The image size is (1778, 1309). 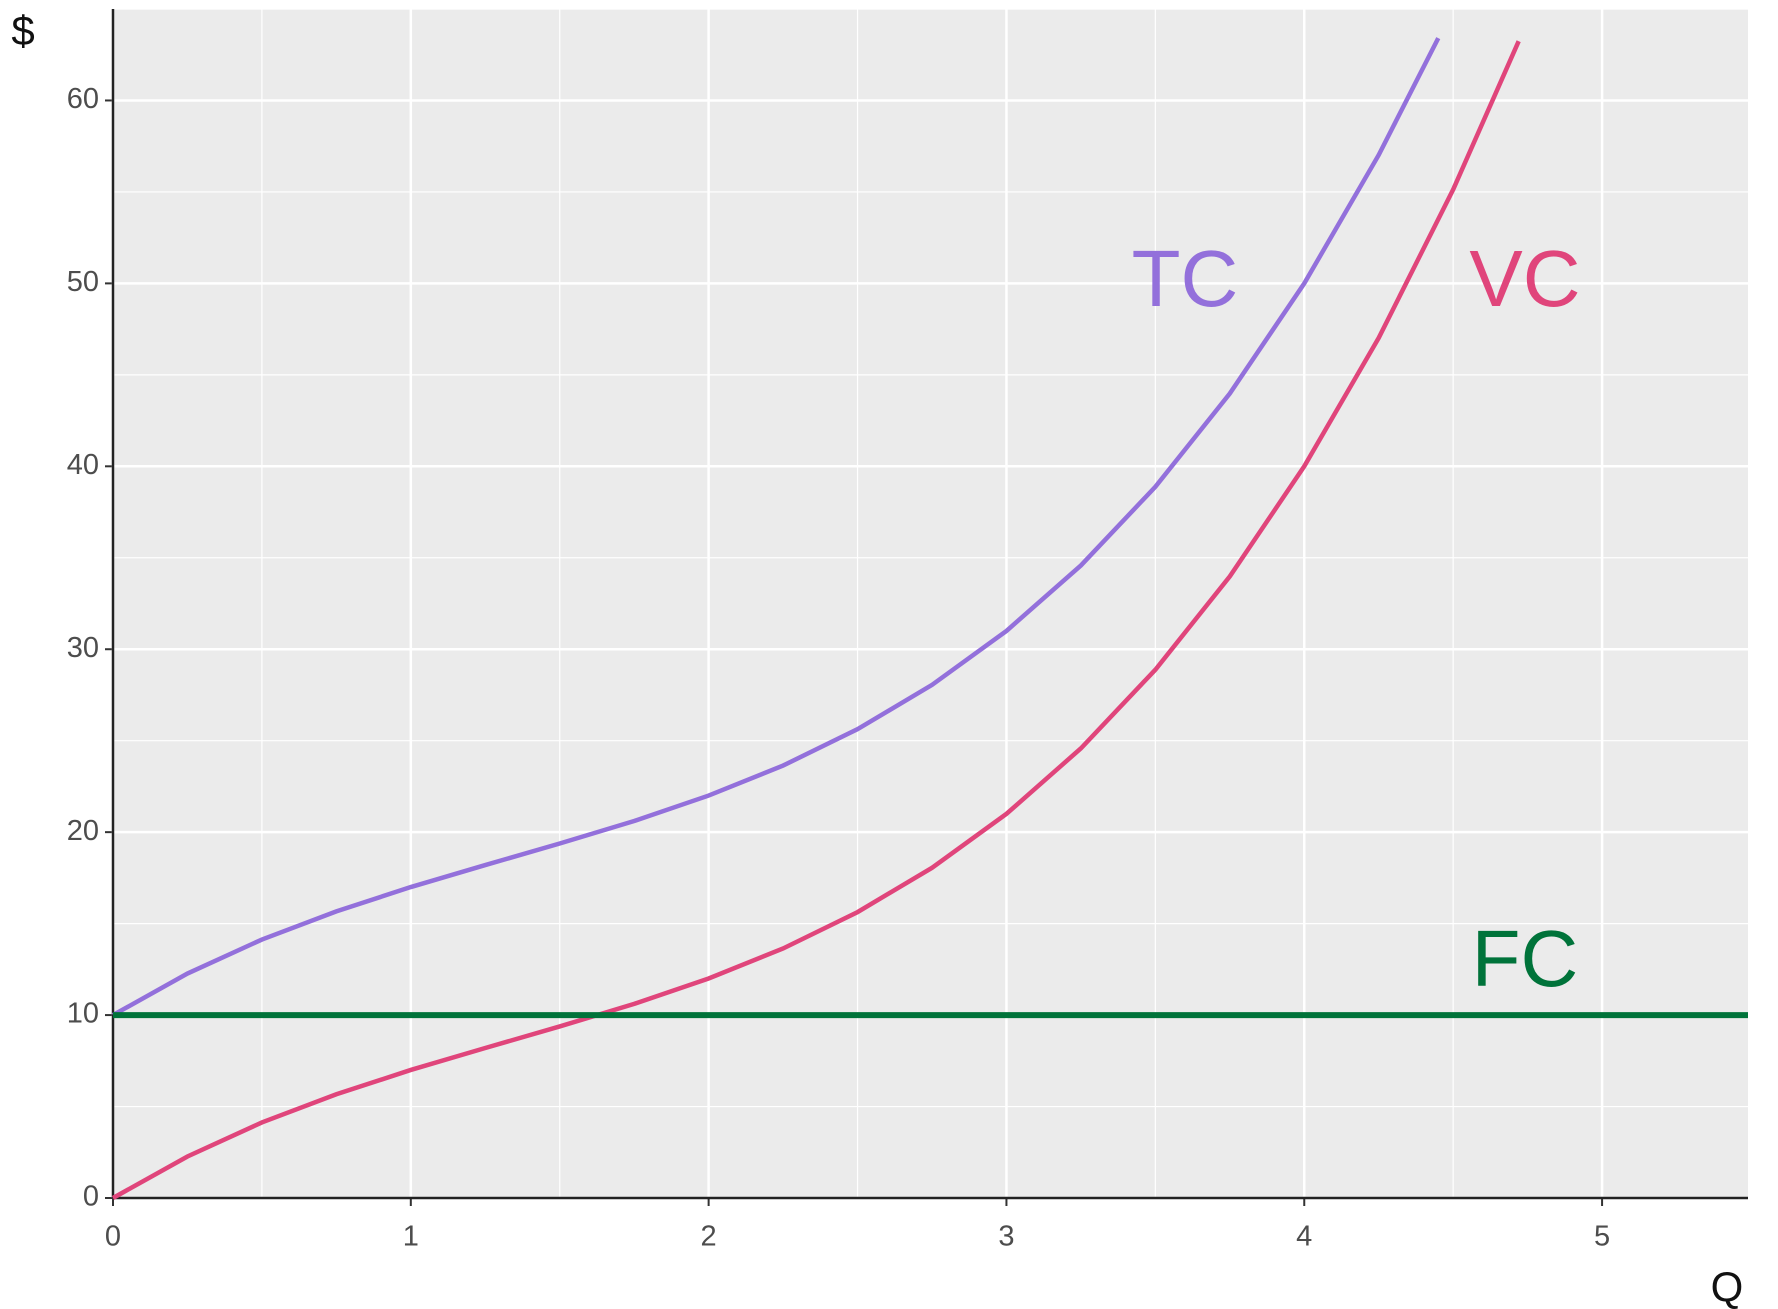 What do you see at coordinates (91, 1197) in the screenshot?
I see `y-tick-label: 0` at bounding box center [91, 1197].